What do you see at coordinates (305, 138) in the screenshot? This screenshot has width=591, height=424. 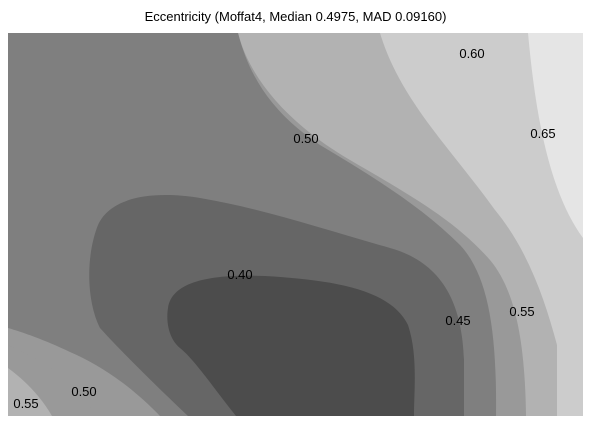 I see `contour-label-2: 0.50` at bounding box center [305, 138].